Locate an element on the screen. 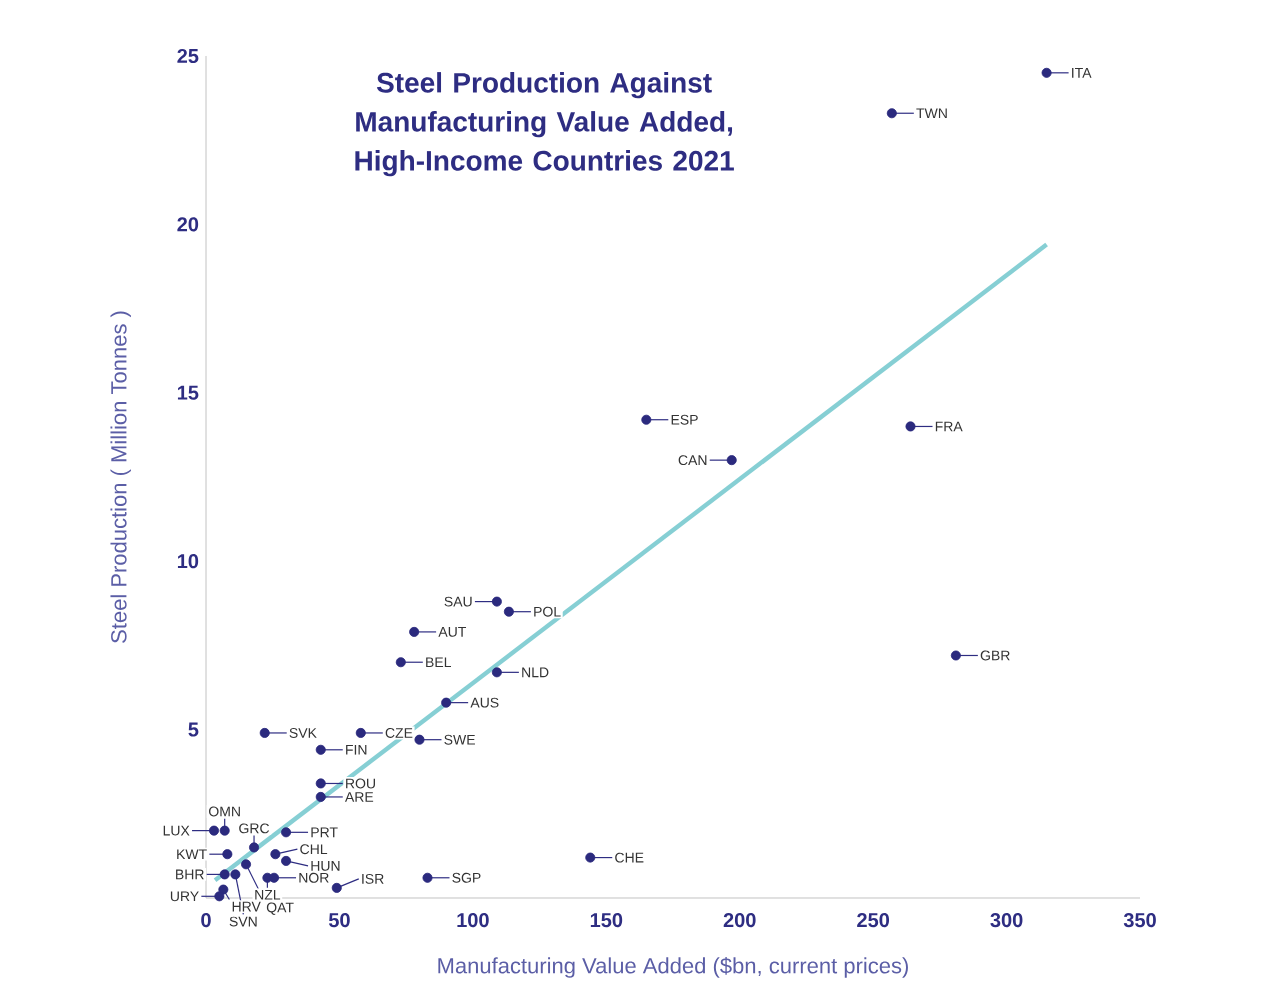 This screenshot has height=994, width=1274. text: Steel Production Against Manufacturing Value Added, High-Income Countries 2021 is located at coordinates (544, 124).